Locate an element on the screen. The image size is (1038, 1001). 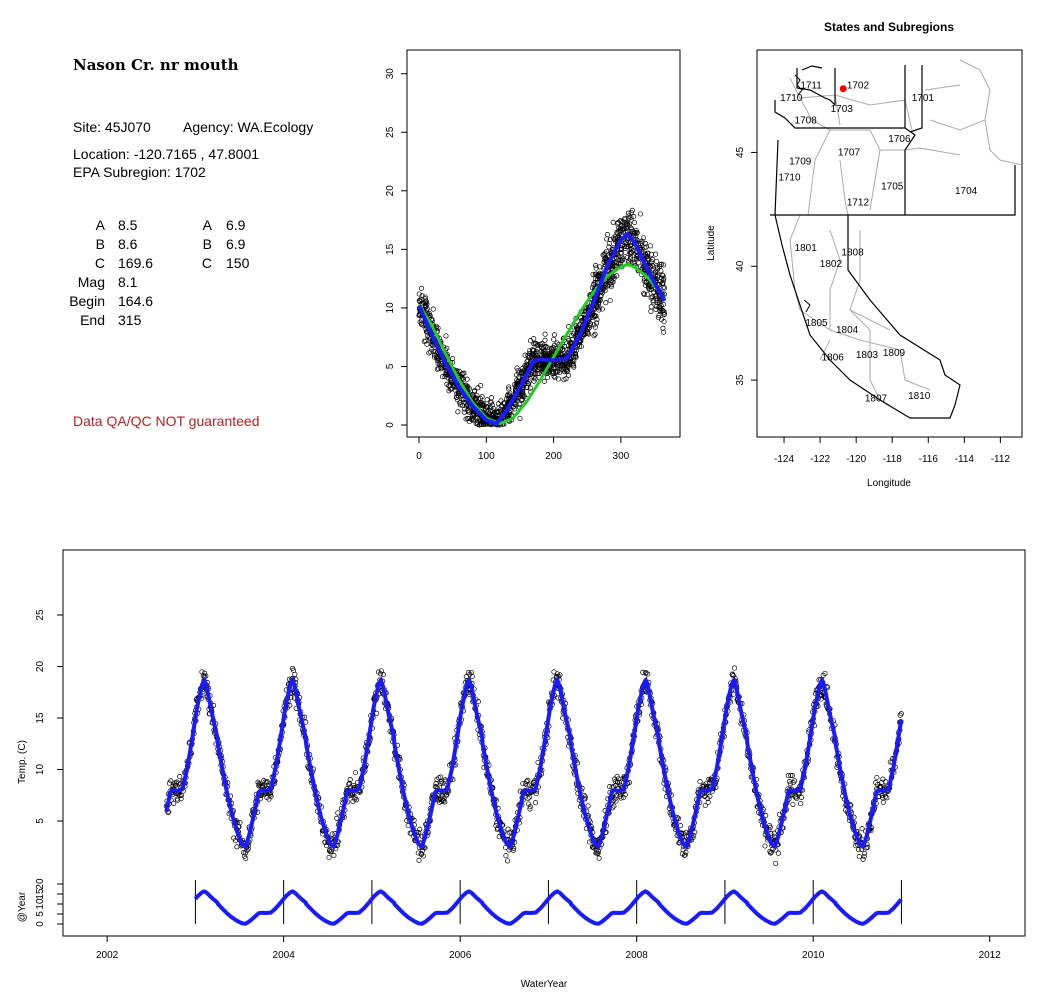
map-x-tick-label: -124 is located at coordinates (784, 459).